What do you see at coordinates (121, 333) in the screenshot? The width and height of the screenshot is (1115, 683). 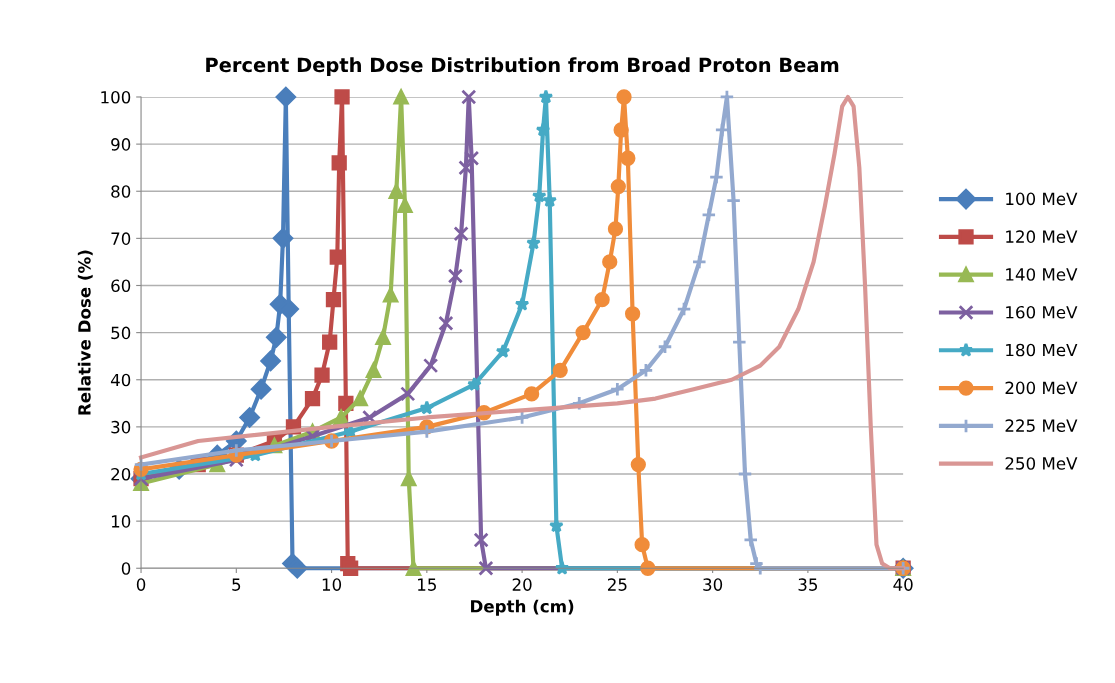 I see `y-tick-label: 50` at bounding box center [121, 333].